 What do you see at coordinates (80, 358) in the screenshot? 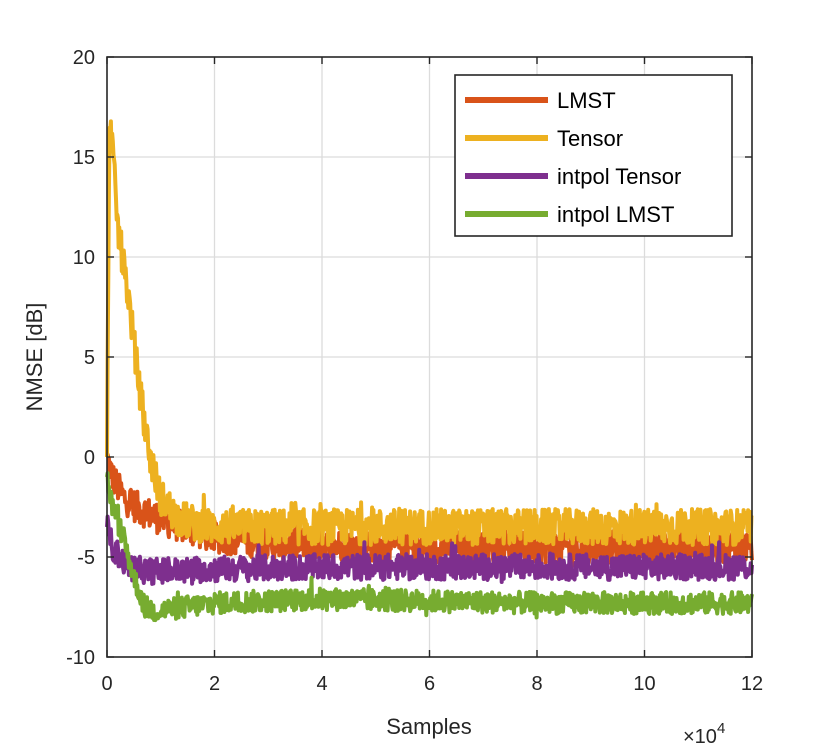
I see `y-tick-labels: -10 -5 0 5 10 15 20` at bounding box center [80, 358].